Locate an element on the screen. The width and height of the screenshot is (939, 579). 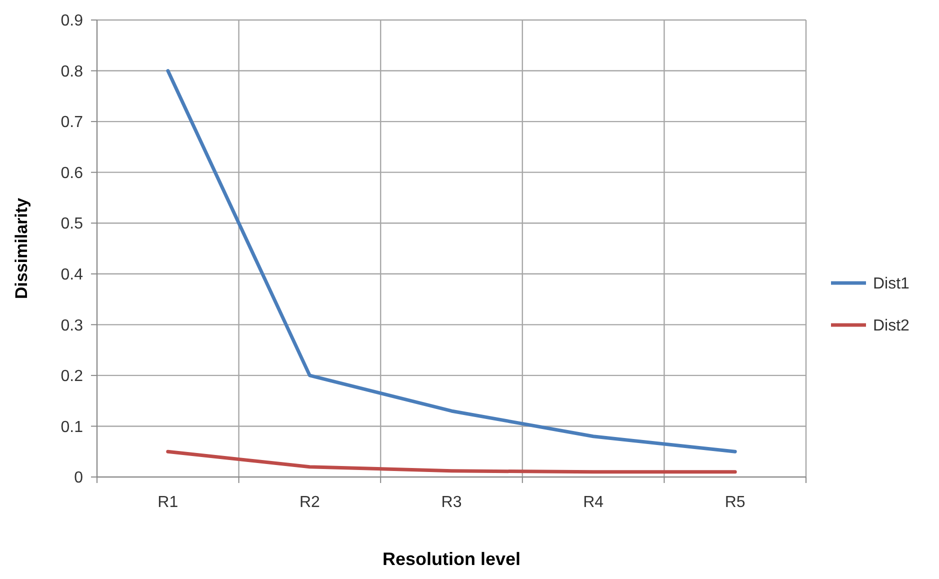
y-tick-label: 0.5 is located at coordinates (72, 224).